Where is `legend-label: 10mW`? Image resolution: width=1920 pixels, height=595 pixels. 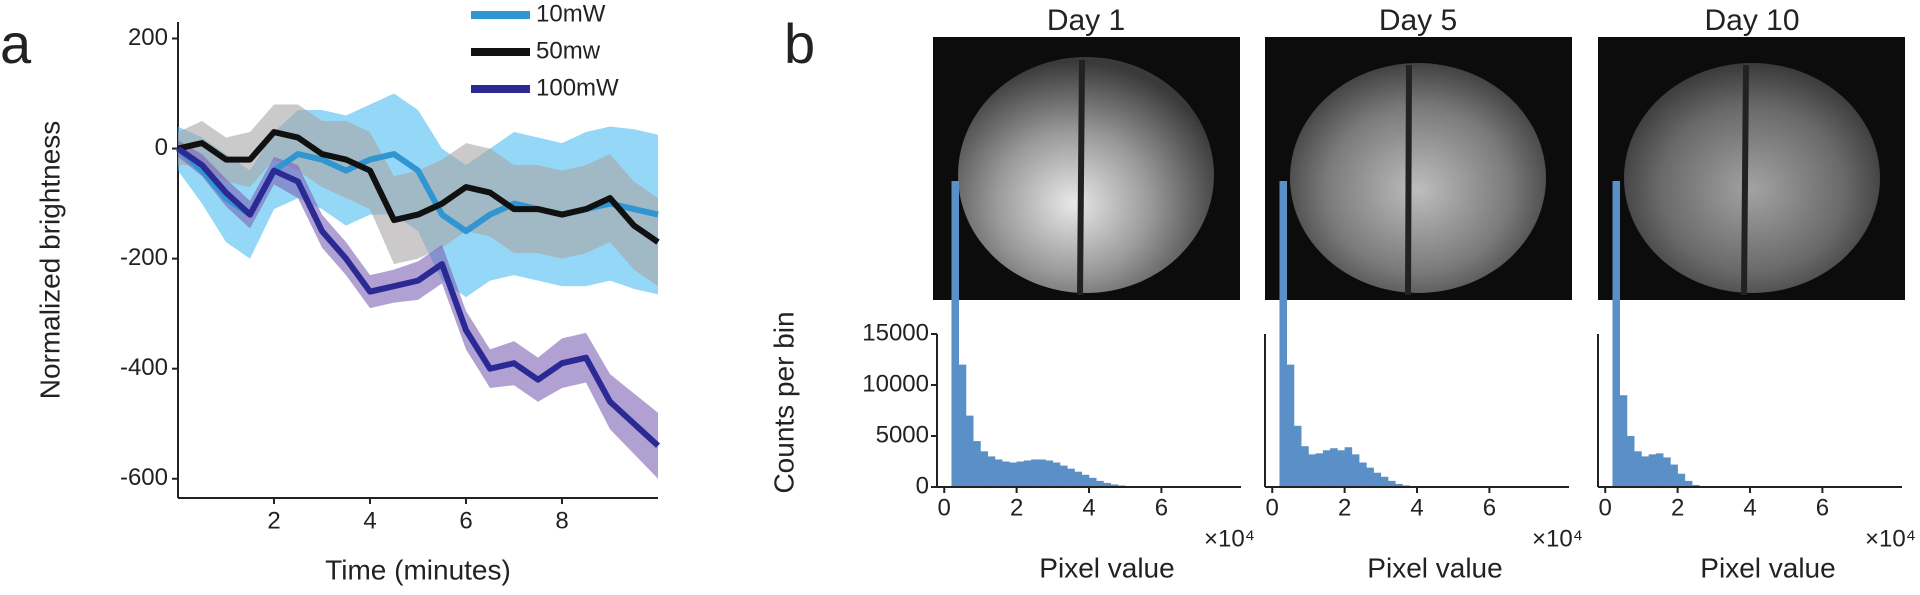 legend-label: 10mW is located at coordinates (571, 13).